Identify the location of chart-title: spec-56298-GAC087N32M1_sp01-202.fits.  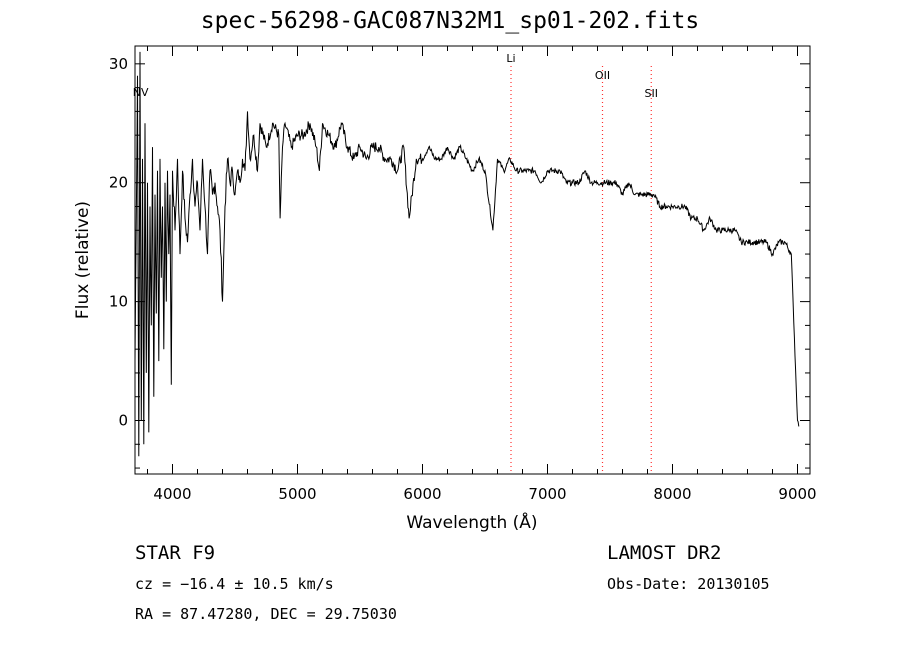
(450, 21).